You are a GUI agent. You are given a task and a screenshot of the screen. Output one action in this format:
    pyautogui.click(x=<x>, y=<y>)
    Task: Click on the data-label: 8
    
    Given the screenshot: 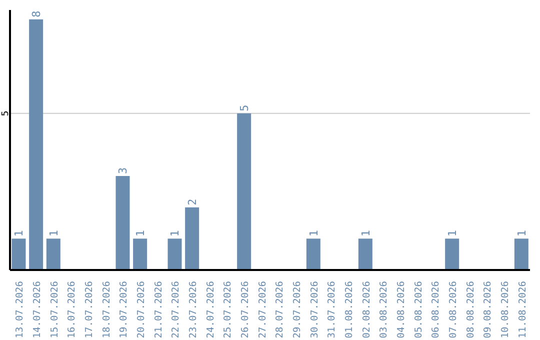 What is the action you would take?
    pyautogui.click(x=37, y=14)
    